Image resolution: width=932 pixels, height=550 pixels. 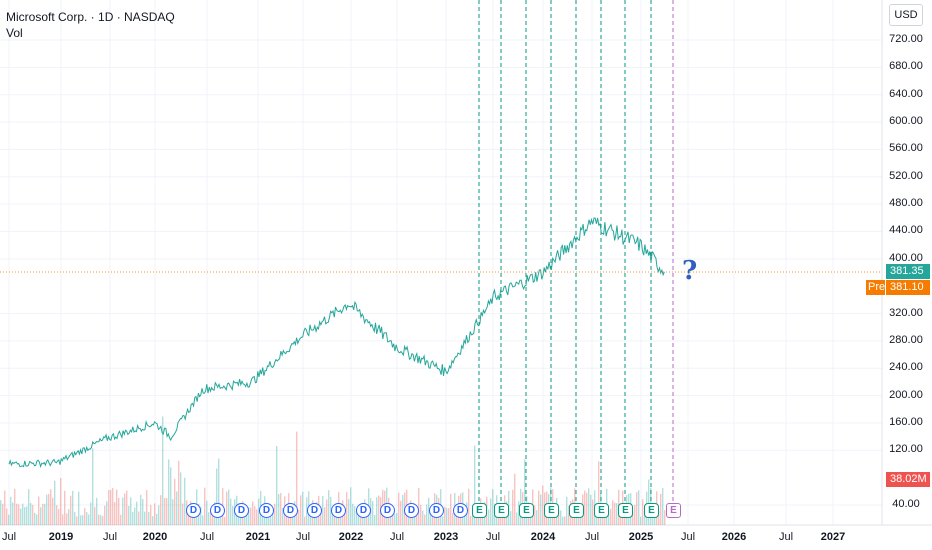 I want to click on price-axis-label: 480.00, so click(x=906, y=203).